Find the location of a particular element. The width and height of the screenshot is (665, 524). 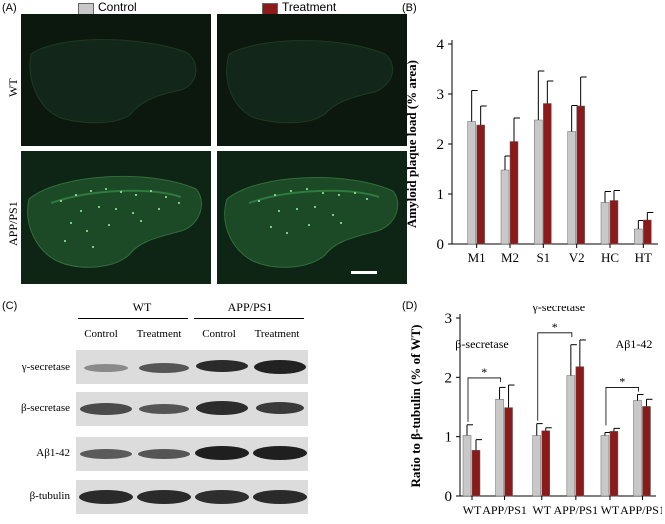

x-tick-label: HT is located at coordinates (643, 257).